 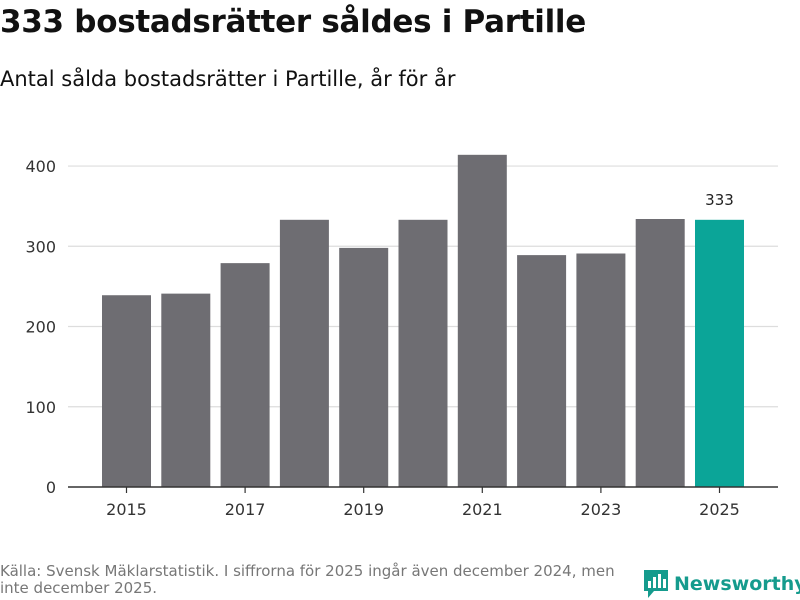 I want to click on x-tick-label: 2019, so click(x=363, y=509).